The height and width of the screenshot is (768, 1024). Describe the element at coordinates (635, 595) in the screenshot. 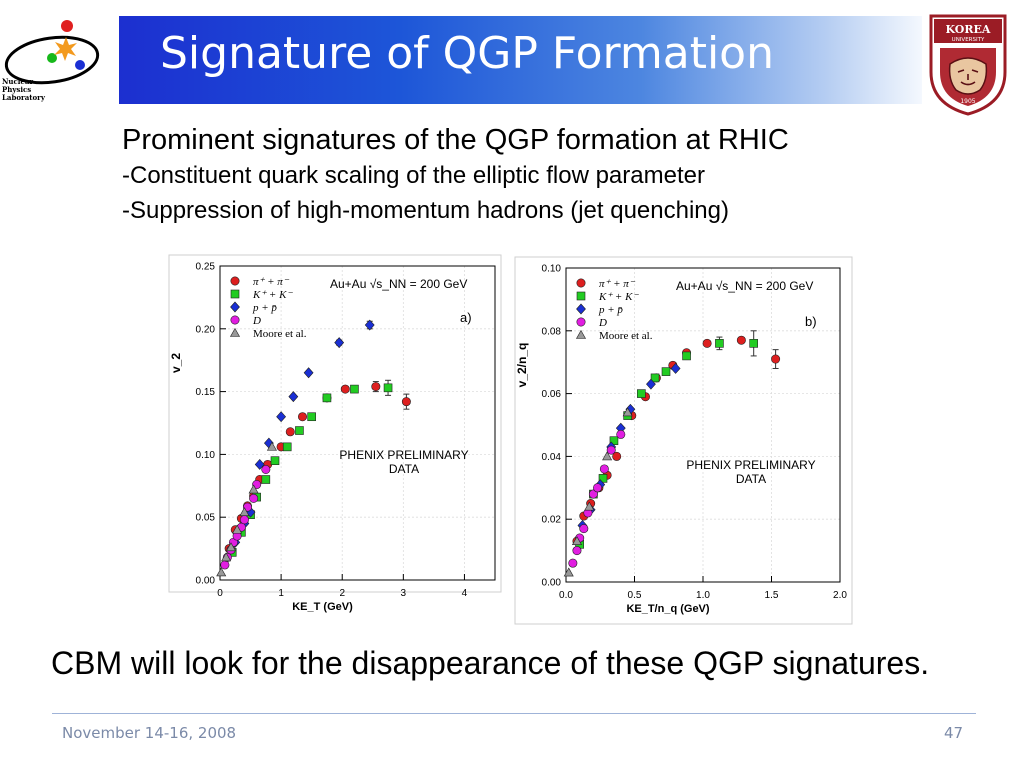

I see `x-tick-label: 0.5` at that location.